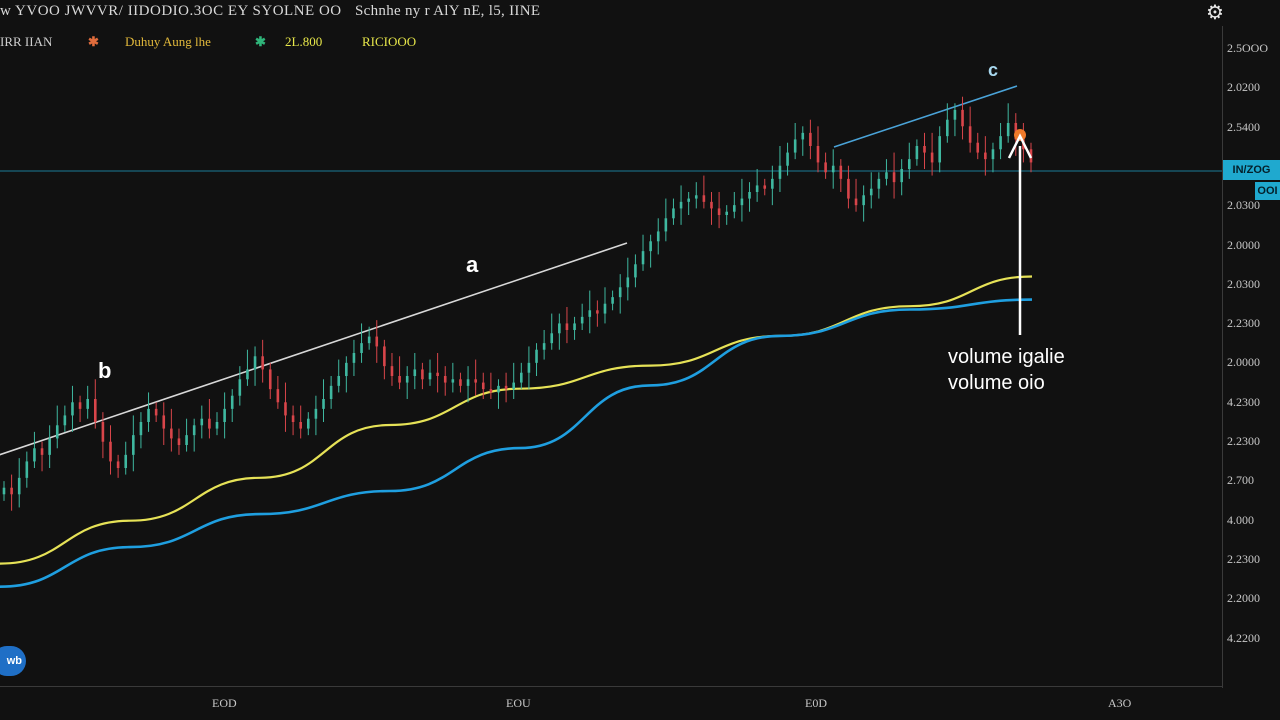 Image resolution: width=1280 pixels, height=720 pixels. I want to click on time-axis: EOD EOU E0D A3O, so click(611, 703).